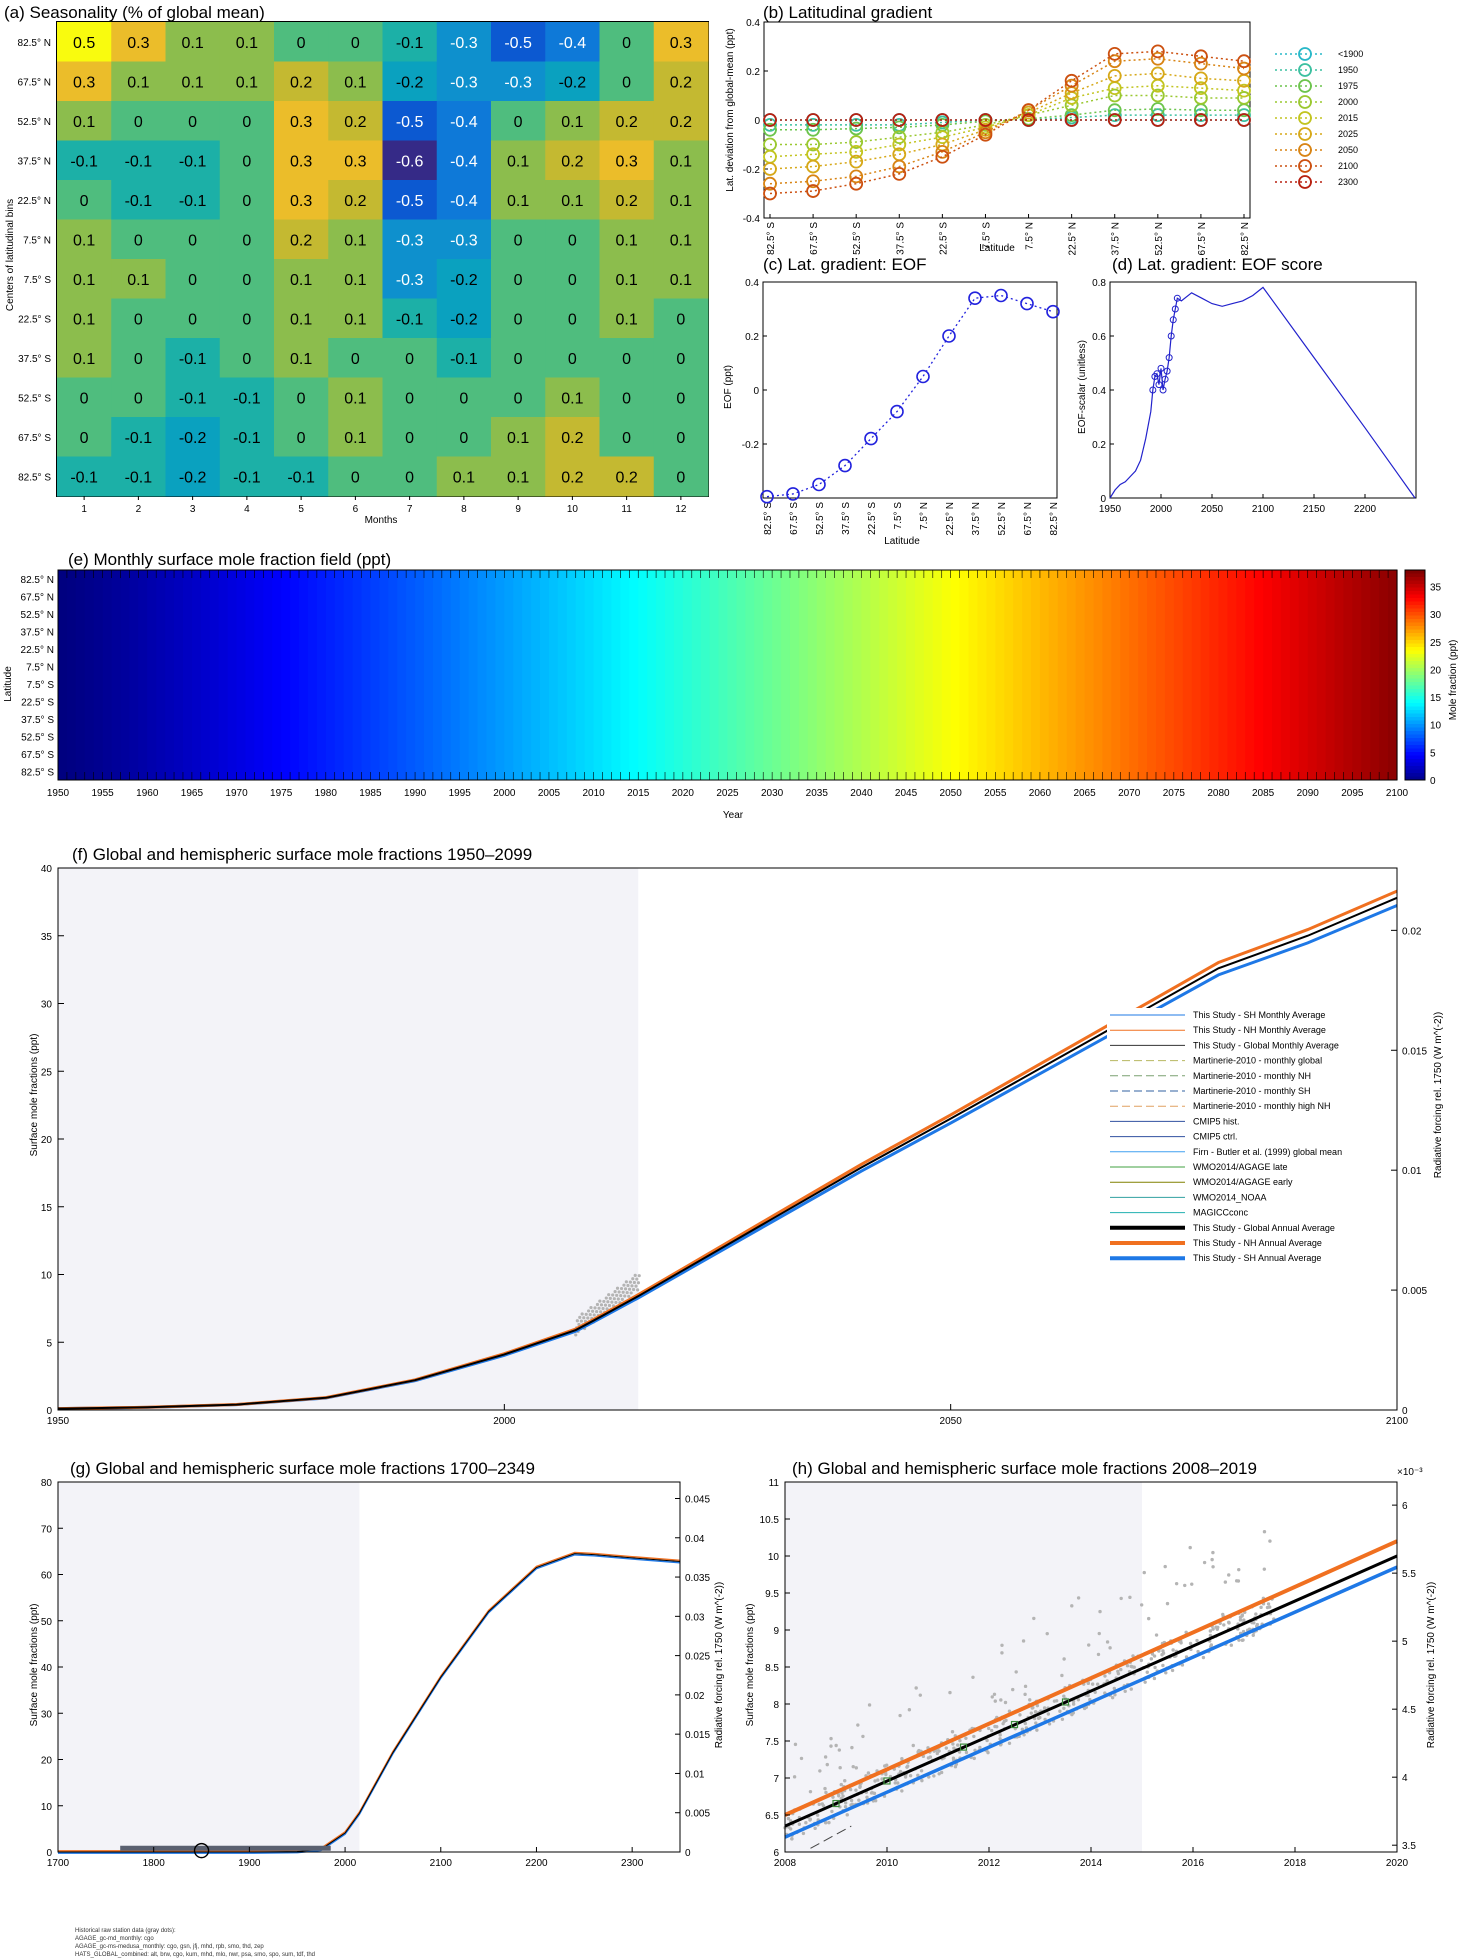 The image size is (1476, 1959). Describe the element at coordinates (1257, 1061) in the screenshot. I see `legend-label: Martinerie-2010 - monthly global` at that location.